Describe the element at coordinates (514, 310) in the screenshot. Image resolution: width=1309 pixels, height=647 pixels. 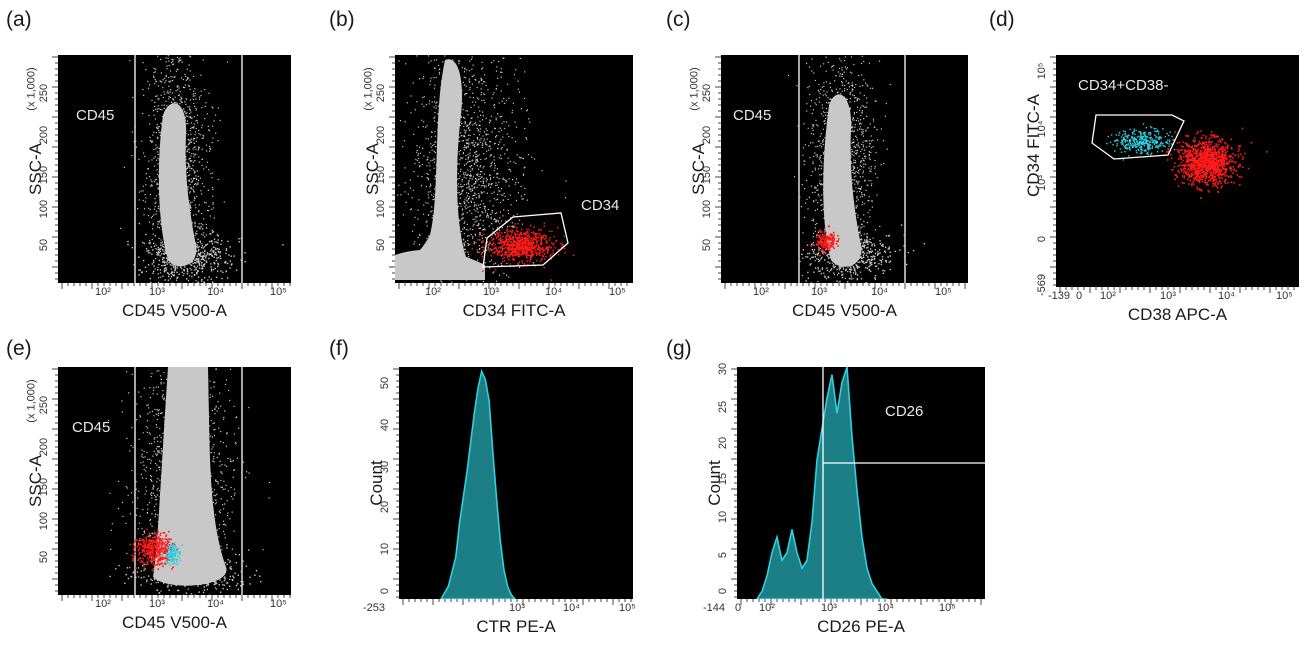
I see `x-axis-label: CD34 FITC-A` at that location.